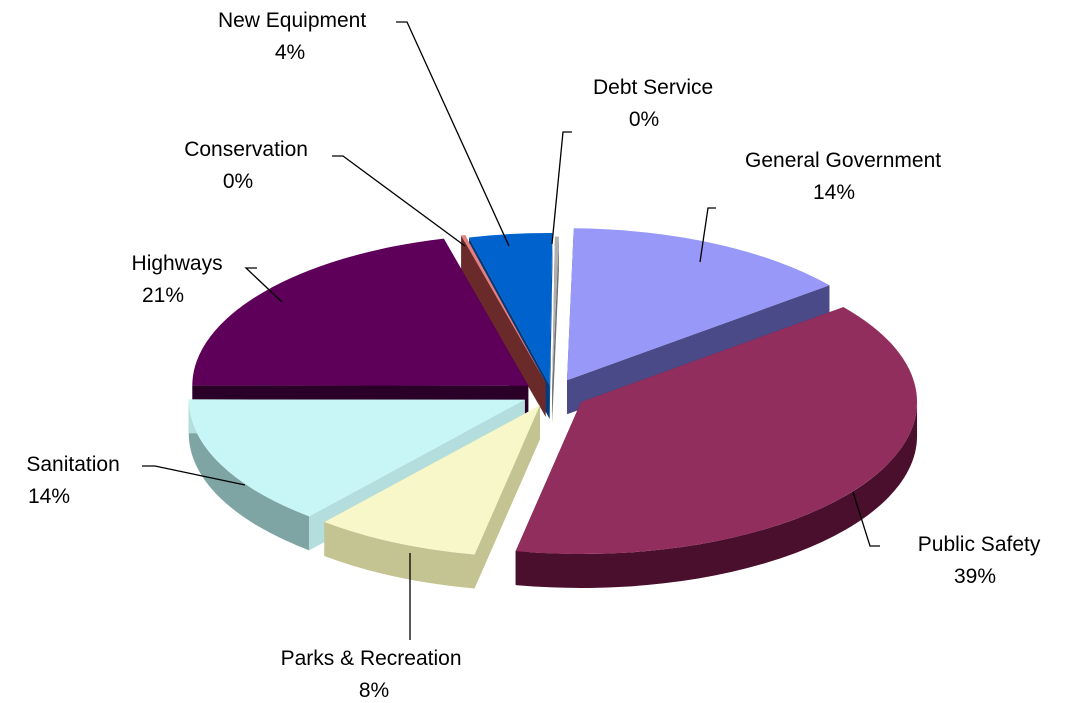 The width and height of the screenshot is (1068, 703). I want to click on leader-line-conservation, so click(399, 201).